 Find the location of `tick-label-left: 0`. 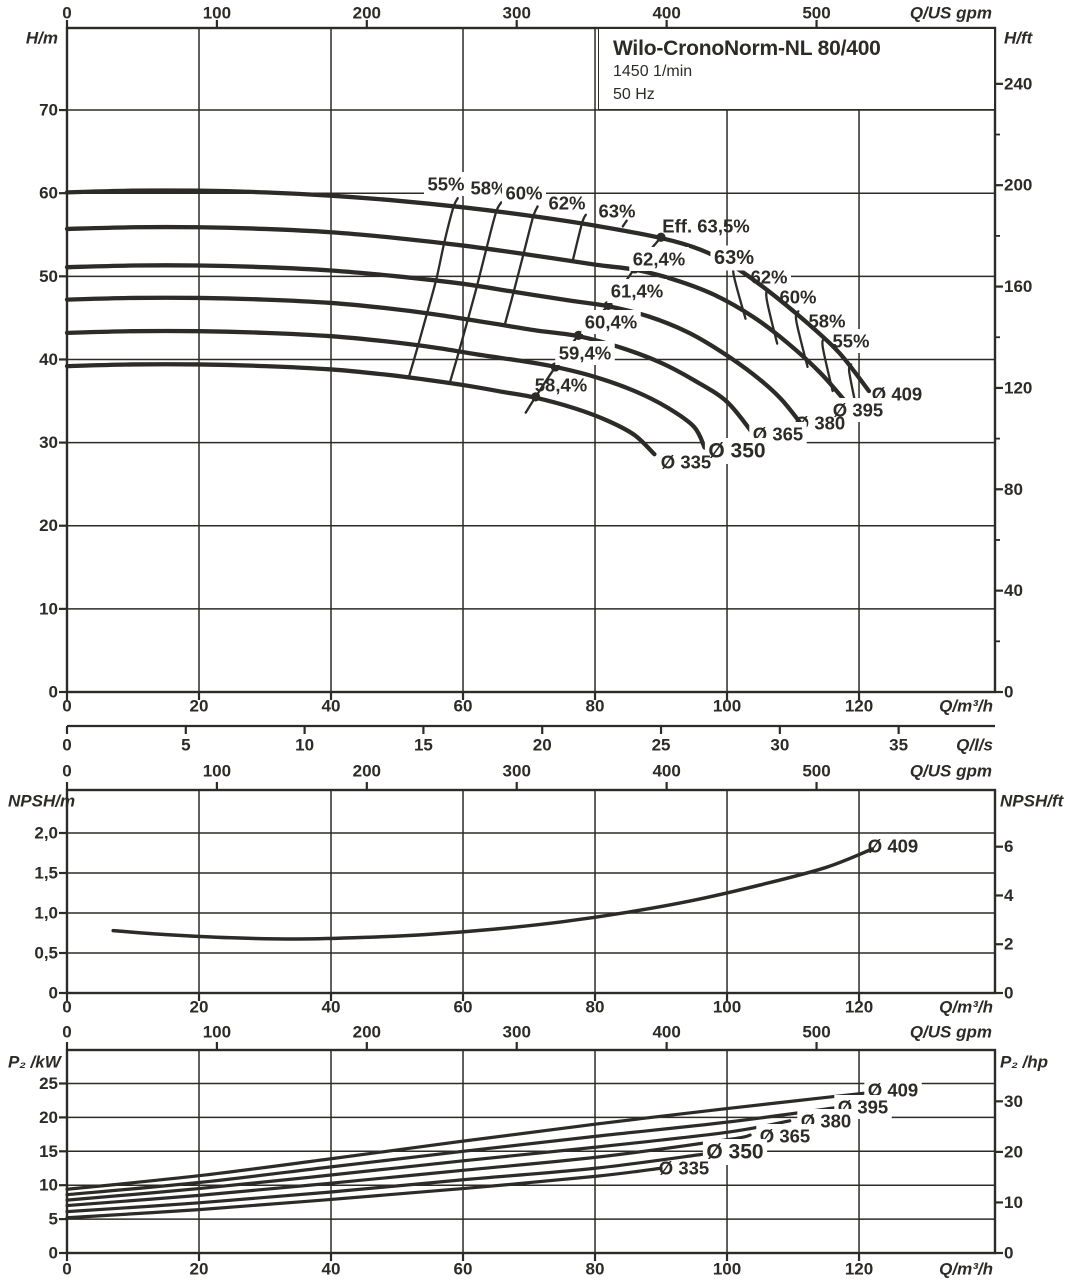

tick-label-left: 0 is located at coordinates (53, 692).